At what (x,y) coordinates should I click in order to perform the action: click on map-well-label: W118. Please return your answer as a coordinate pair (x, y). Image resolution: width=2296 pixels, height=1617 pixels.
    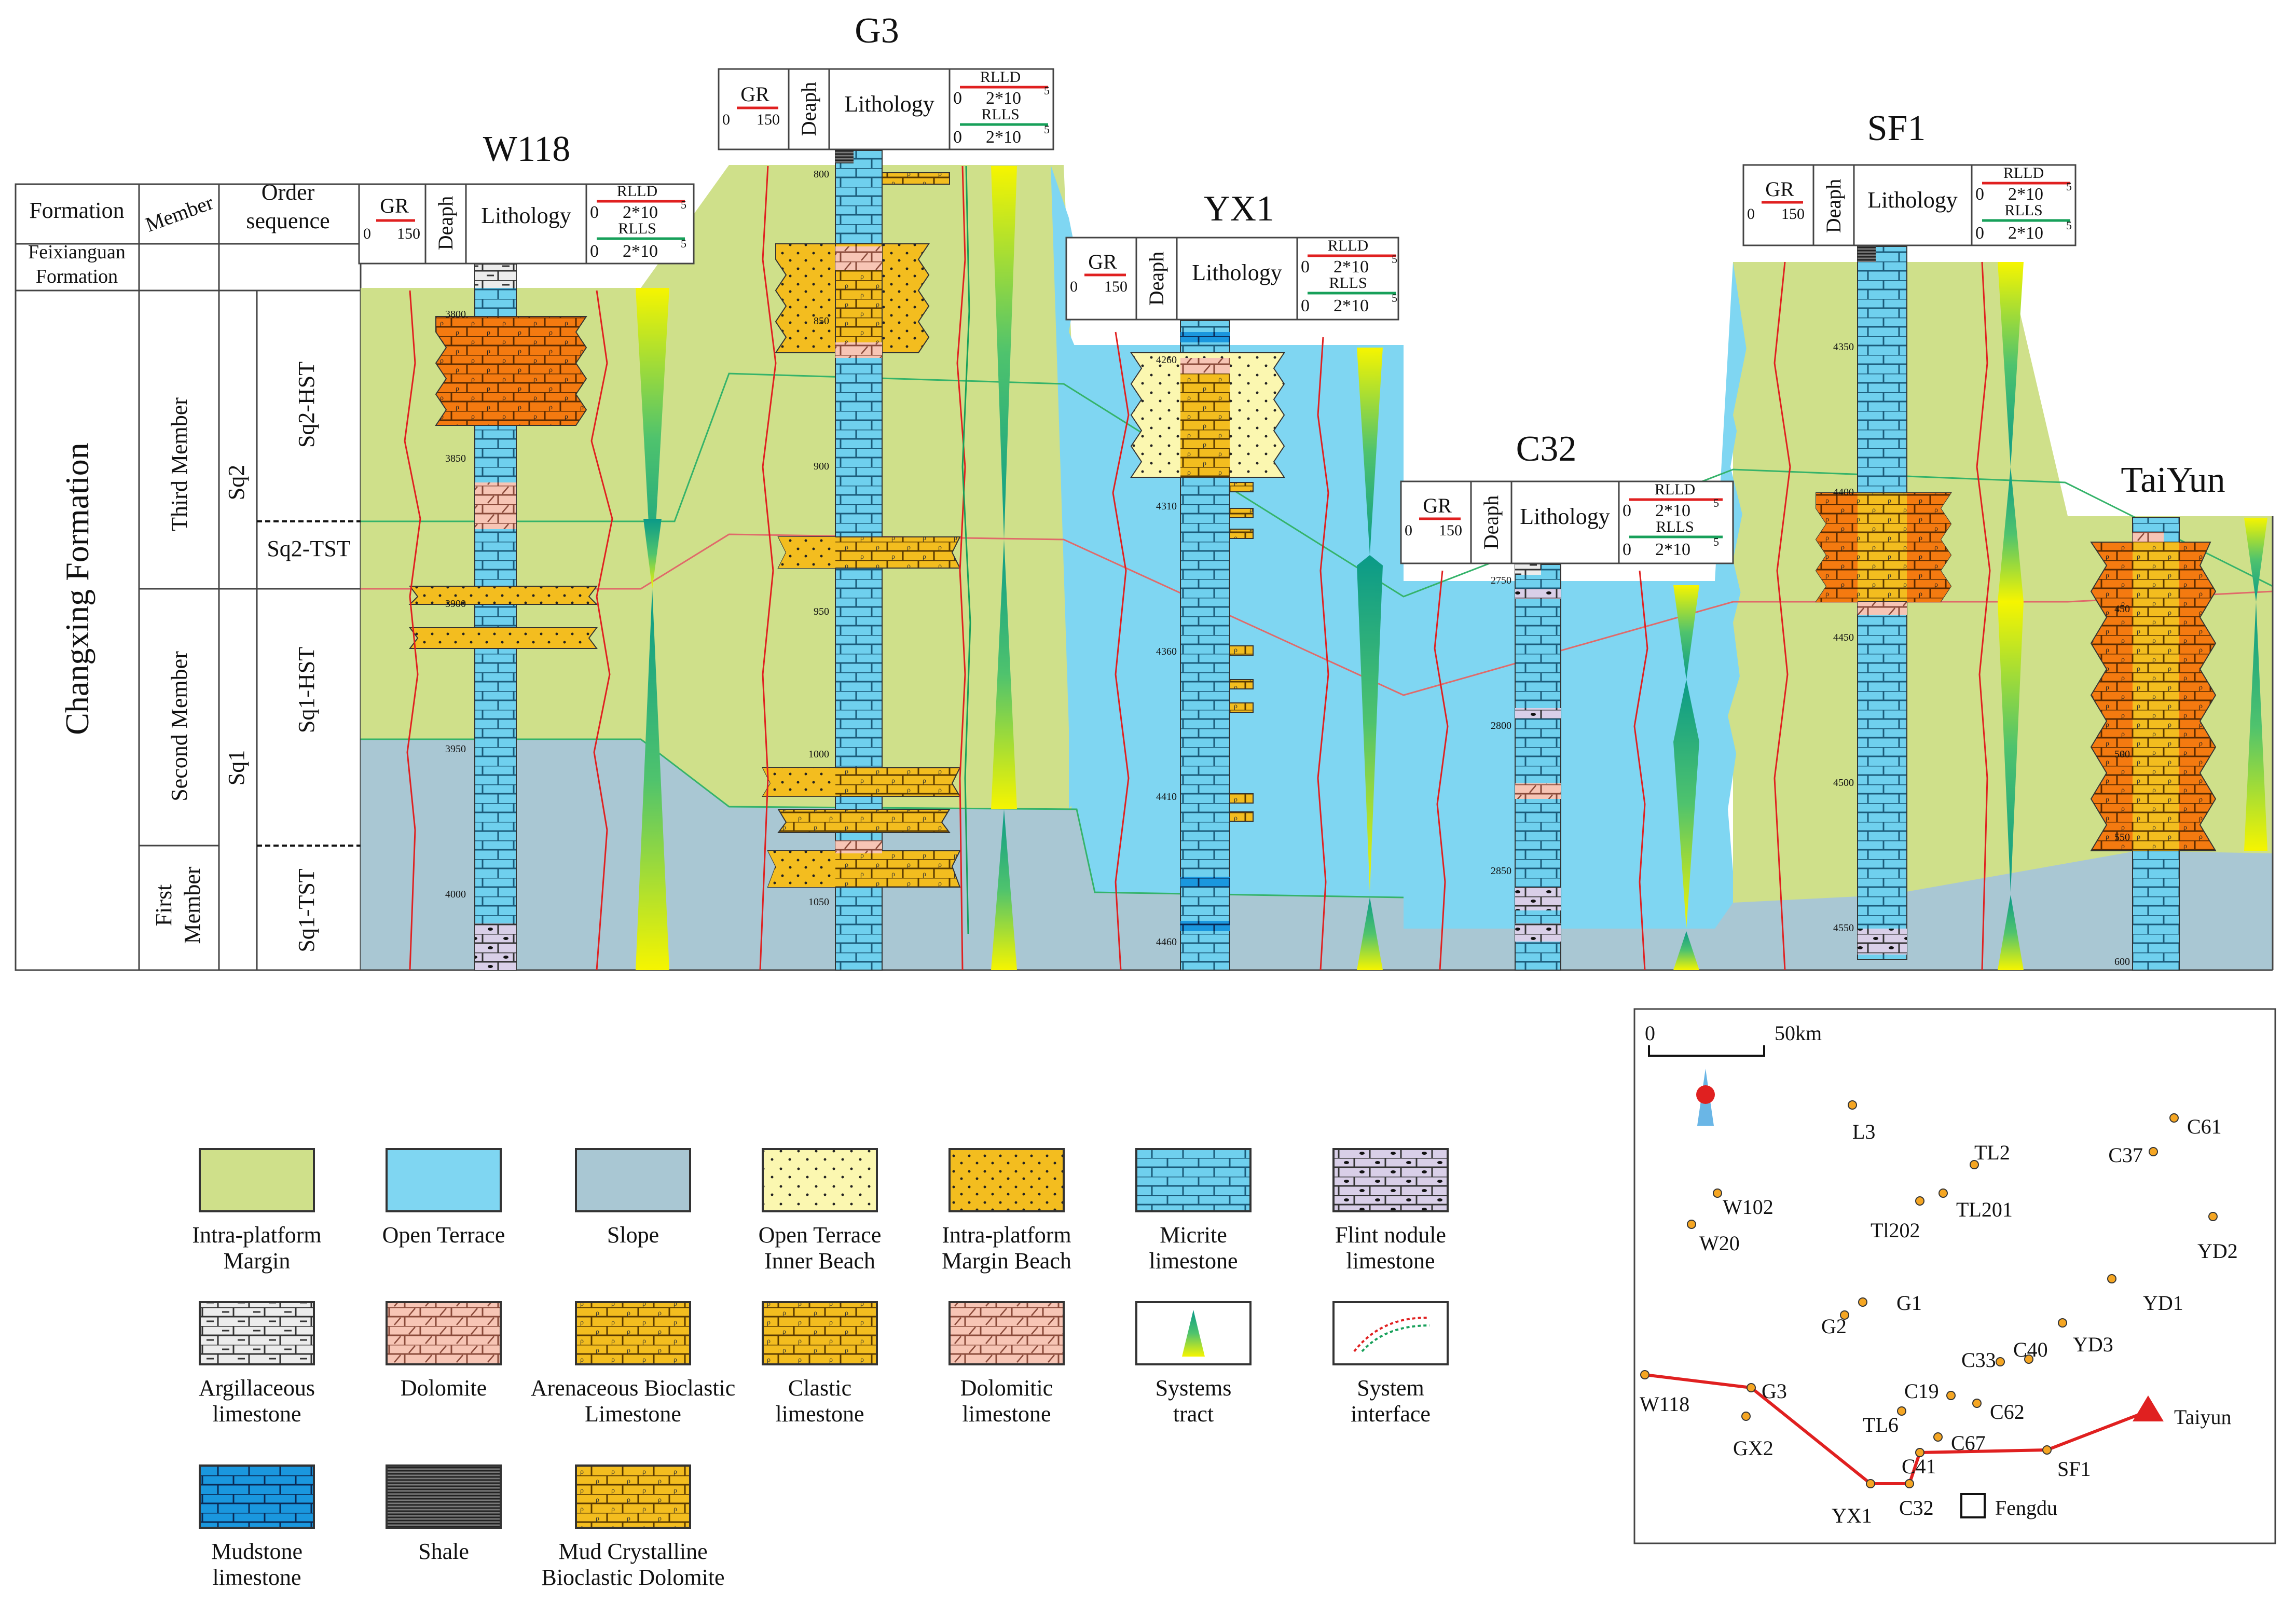
    Looking at the image, I should click on (1664, 1404).